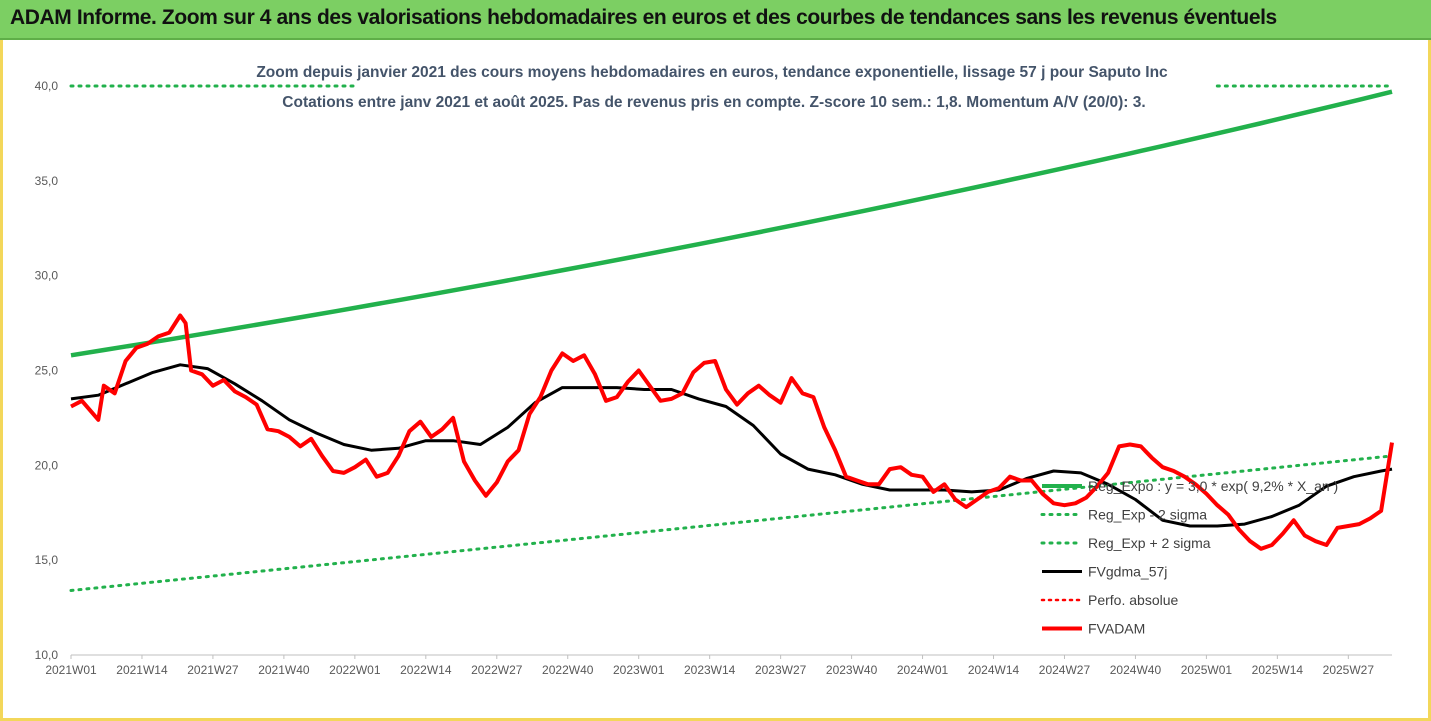 The width and height of the screenshot is (1431, 721). I want to click on x-tick-label: 2024W40, so click(1136, 670).